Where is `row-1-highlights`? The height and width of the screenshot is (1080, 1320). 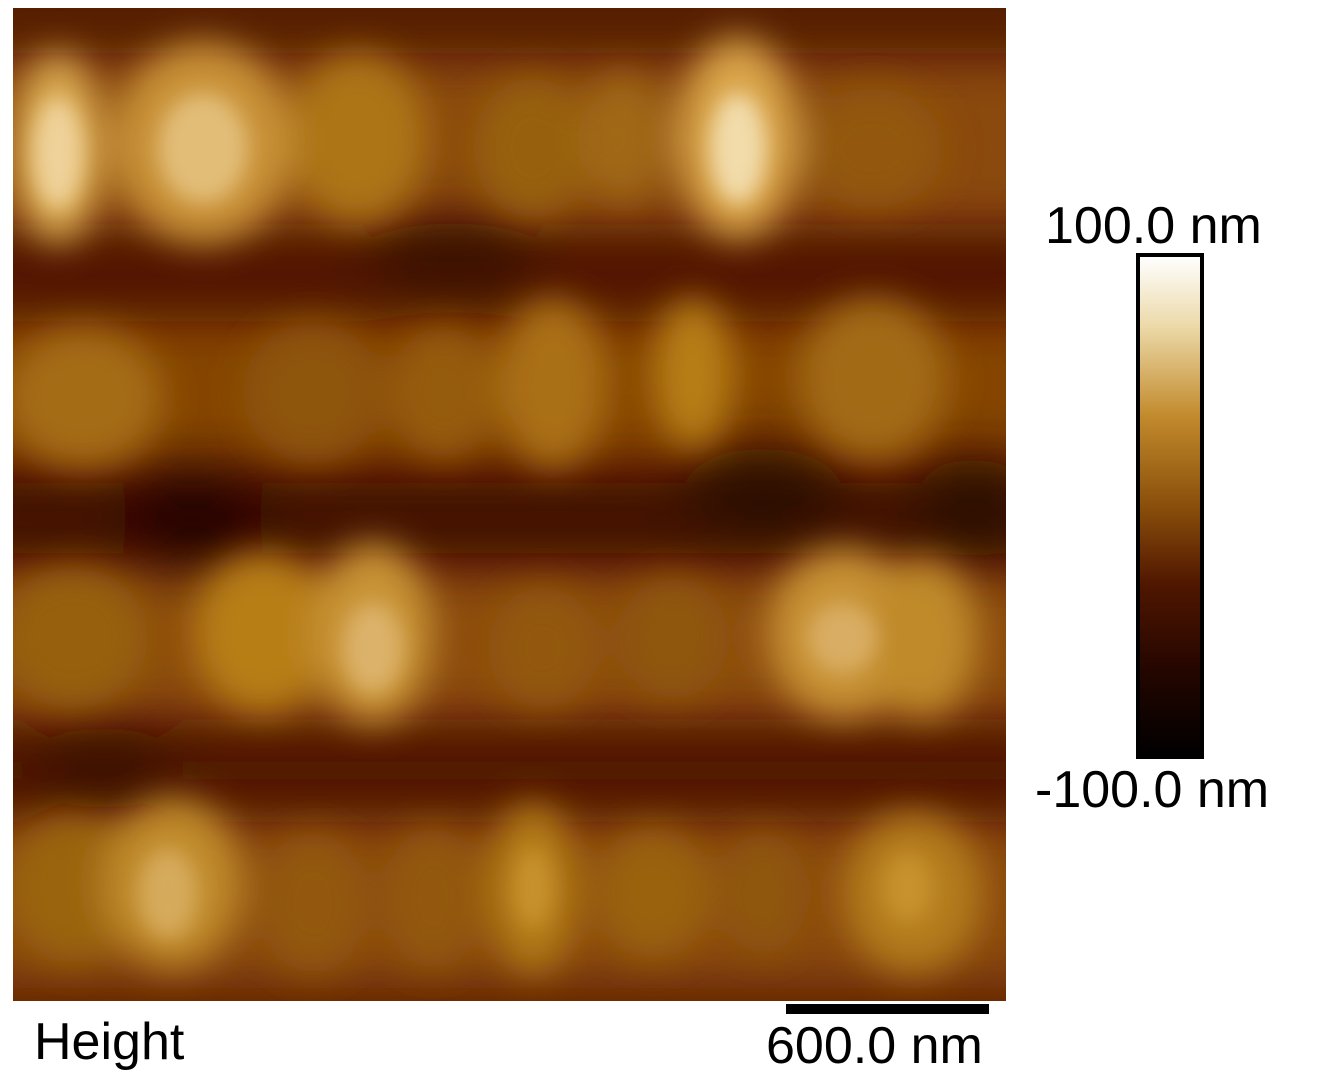
row-1-highlights is located at coordinates (399, 150).